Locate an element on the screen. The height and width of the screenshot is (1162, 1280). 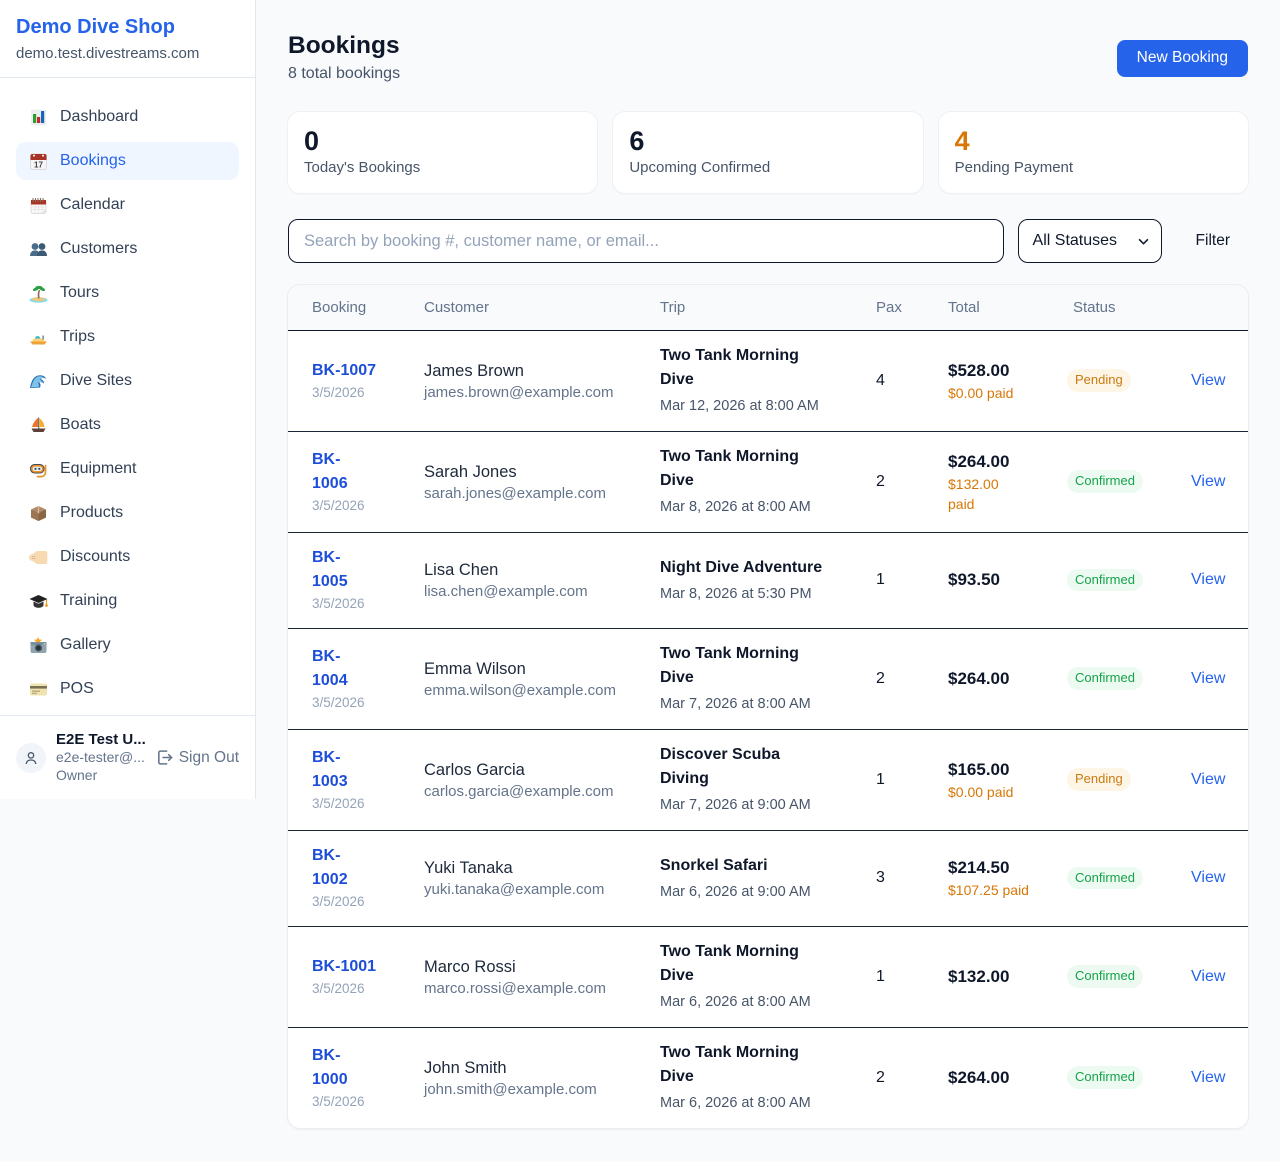
svg-text: 17 is located at coordinates (38, 164).